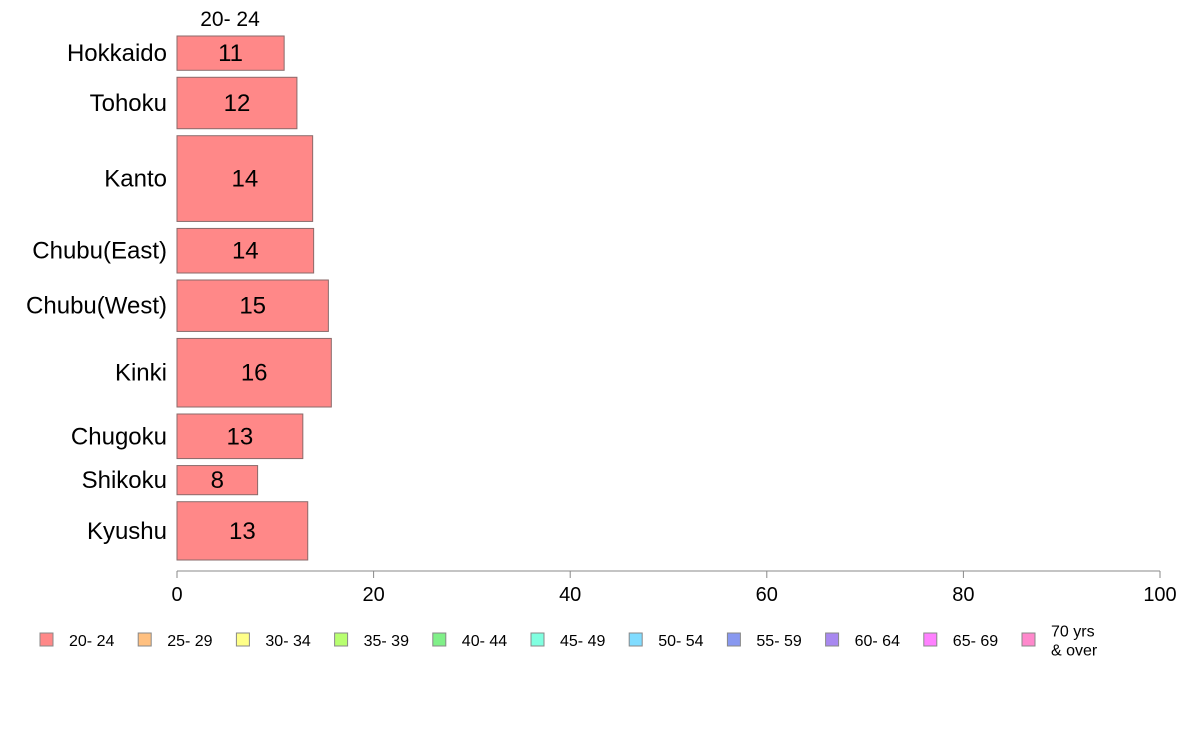 The height and width of the screenshot is (741, 1188). I want to click on bar-value-label: 12, so click(237, 103).